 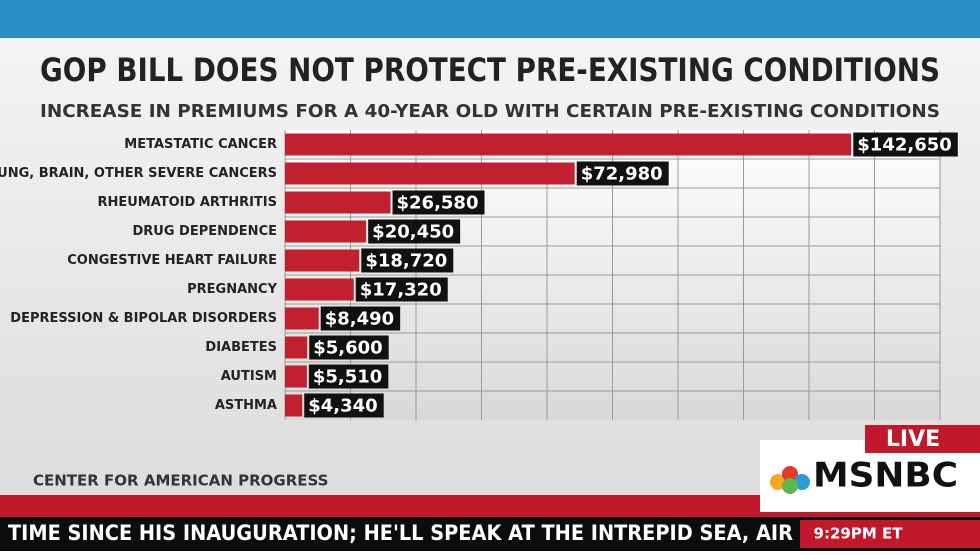 I want to click on value-label: $17,320, so click(x=401, y=290).